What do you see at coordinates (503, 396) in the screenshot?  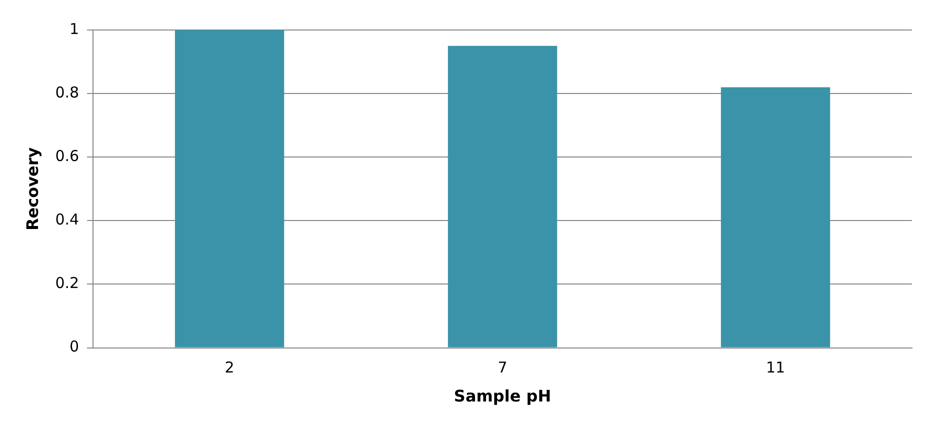 I see `x-axis-title: Sample pH` at bounding box center [503, 396].